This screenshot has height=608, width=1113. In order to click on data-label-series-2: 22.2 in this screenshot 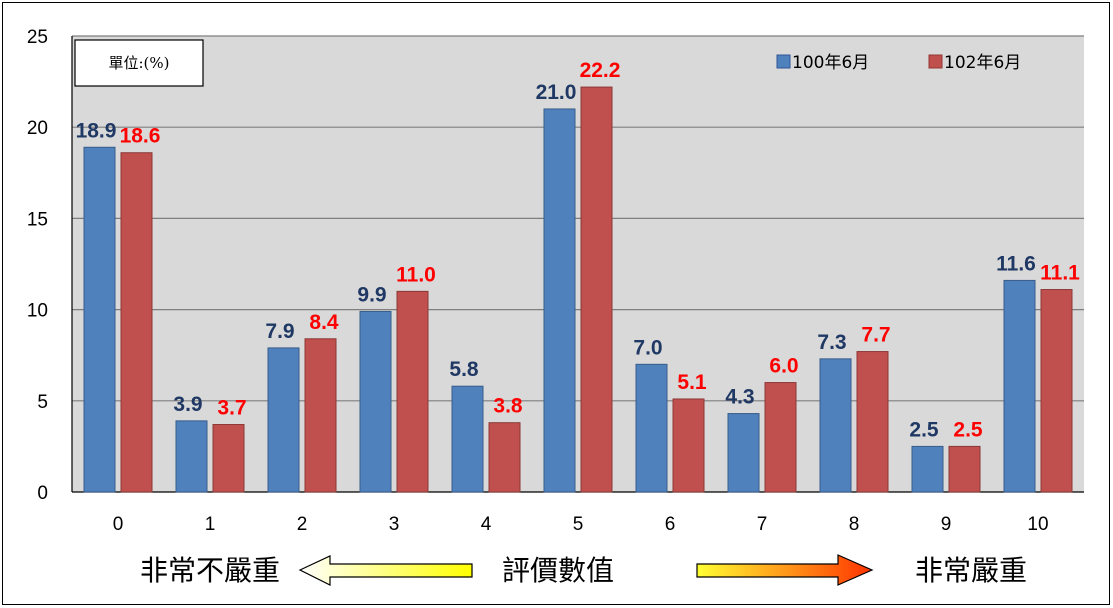, I will do `click(600, 70)`.